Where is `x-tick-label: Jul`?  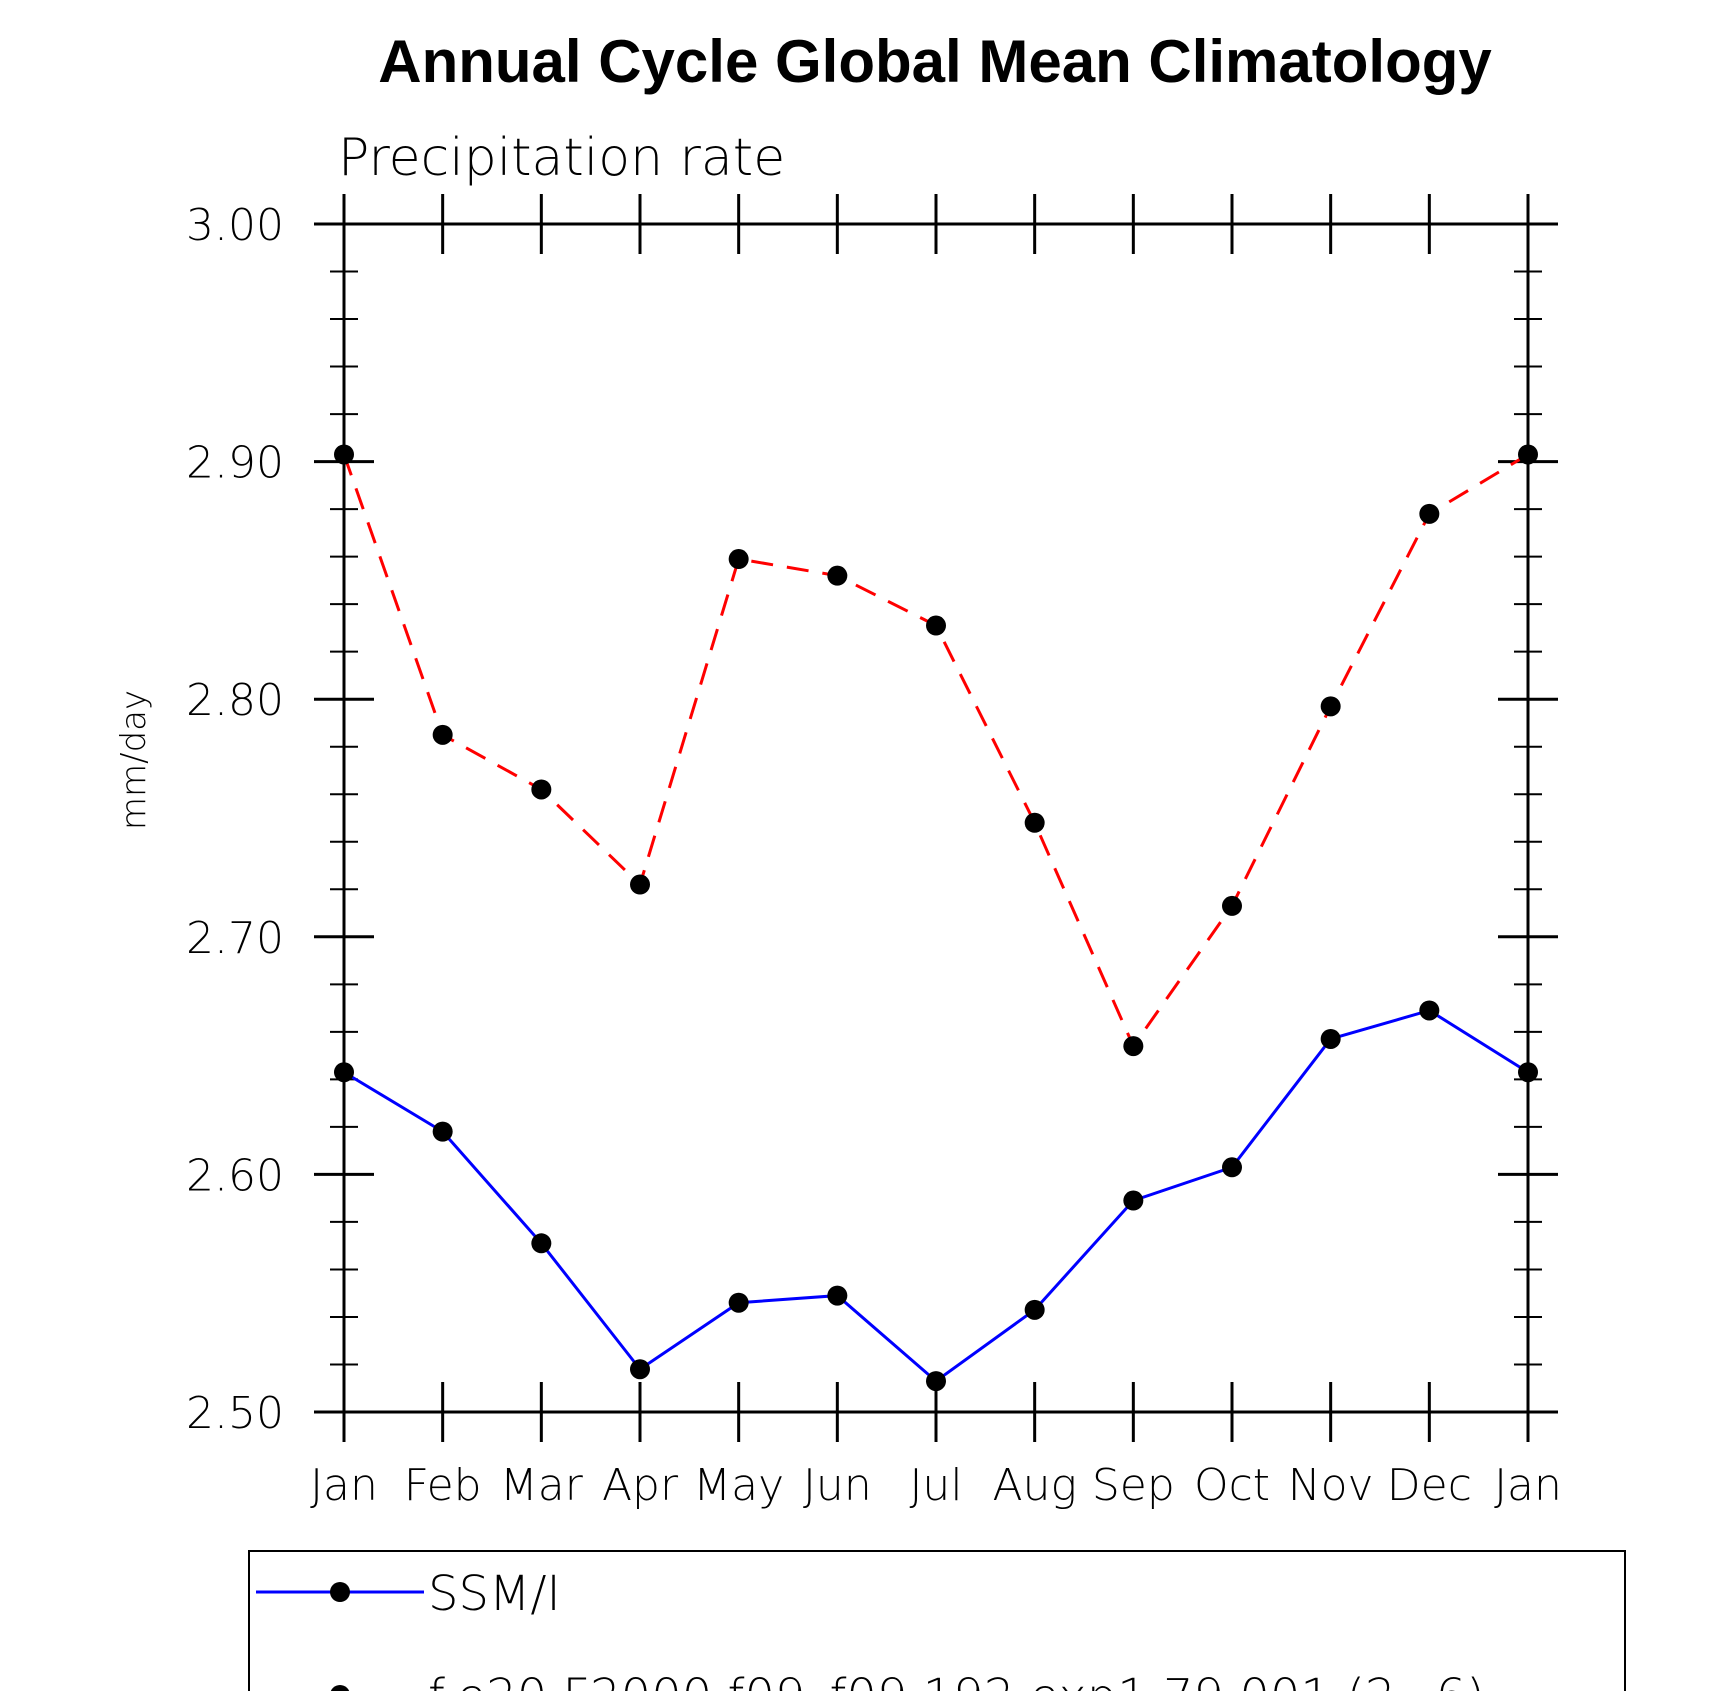 x-tick-label: Jul is located at coordinates (935, 1485).